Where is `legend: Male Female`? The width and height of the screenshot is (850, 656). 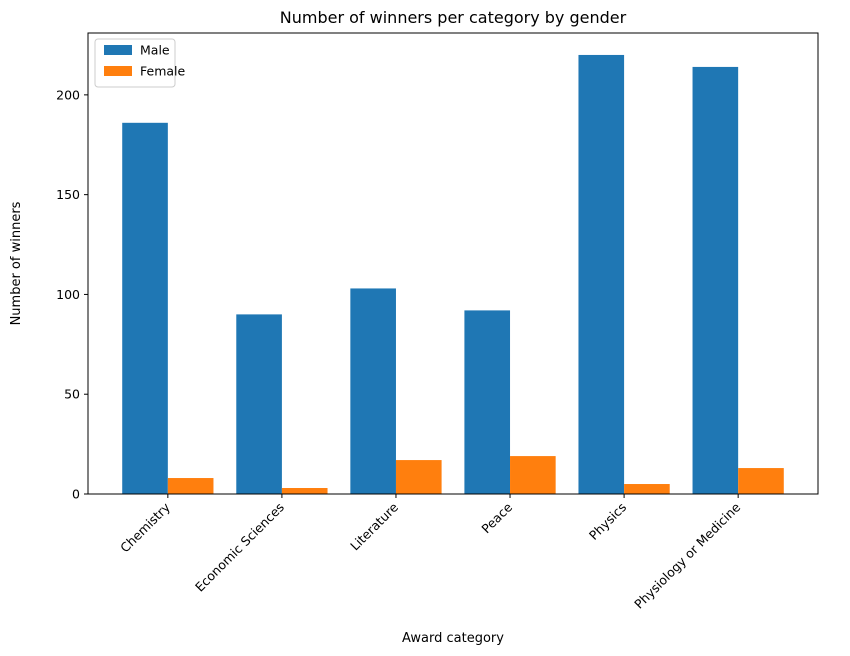 legend: Male Female is located at coordinates (140, 63).